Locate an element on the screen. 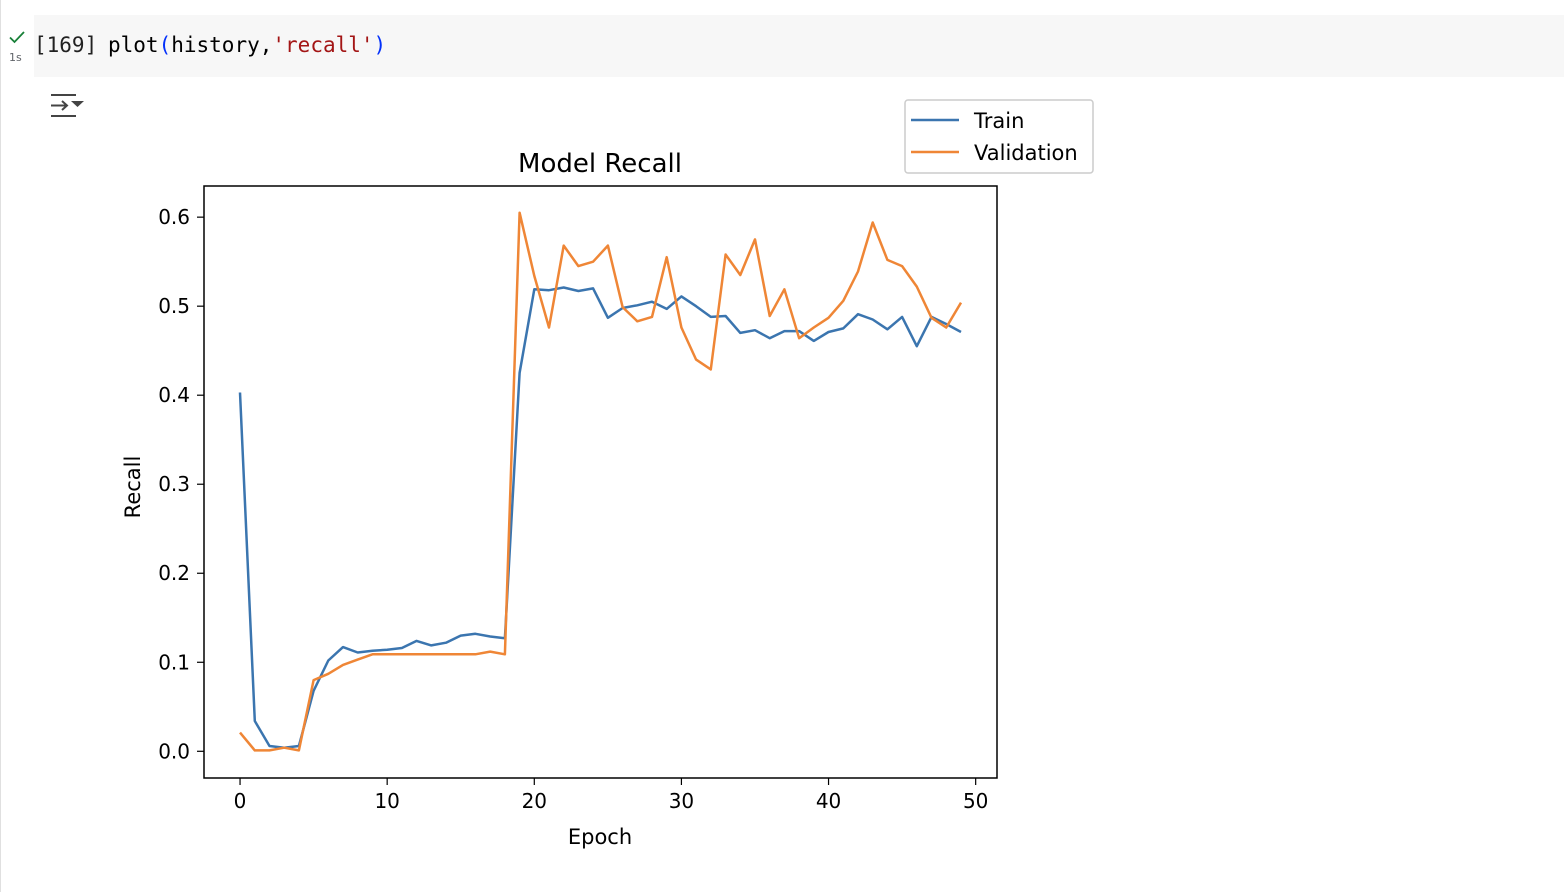 This screenshot has height=892, width=1564. x-axis: 0 10 20 30 40 50 is located at coordinates (611, 795).